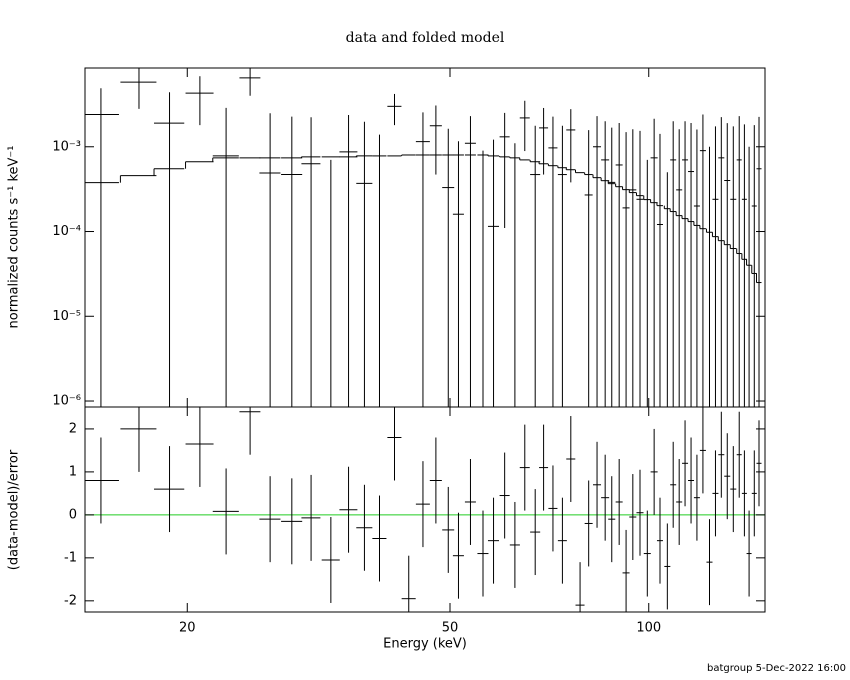  I want to click on y-tick-label: 10⁻⁶, so click(66, 401).